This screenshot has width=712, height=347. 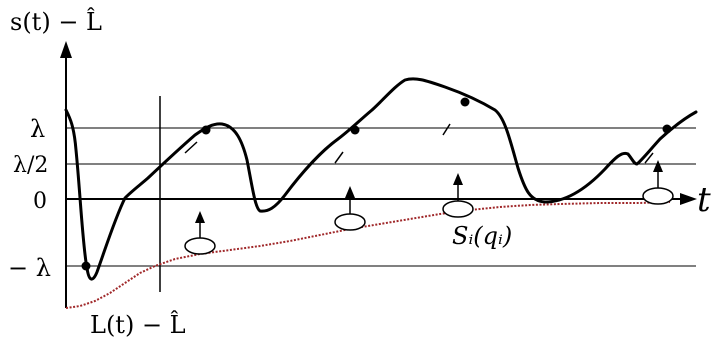 What do you see at coordinates (688, 199) in the screenshot?
I see `x-axis-arrow` at bounding box center [688, 199].